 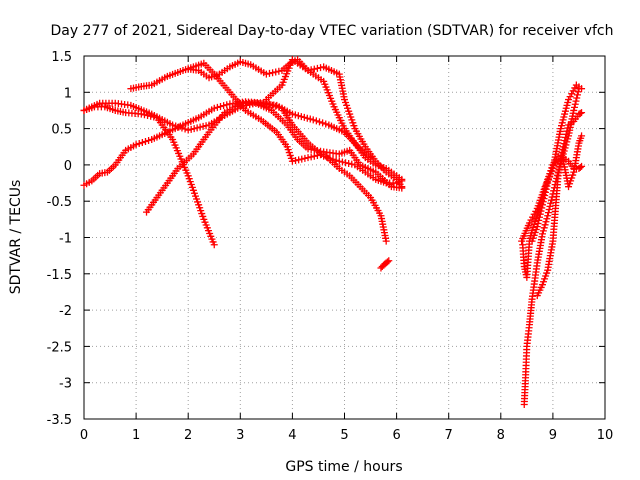 I want to click on y-tick-label: 1, so click(x=68, y=93).